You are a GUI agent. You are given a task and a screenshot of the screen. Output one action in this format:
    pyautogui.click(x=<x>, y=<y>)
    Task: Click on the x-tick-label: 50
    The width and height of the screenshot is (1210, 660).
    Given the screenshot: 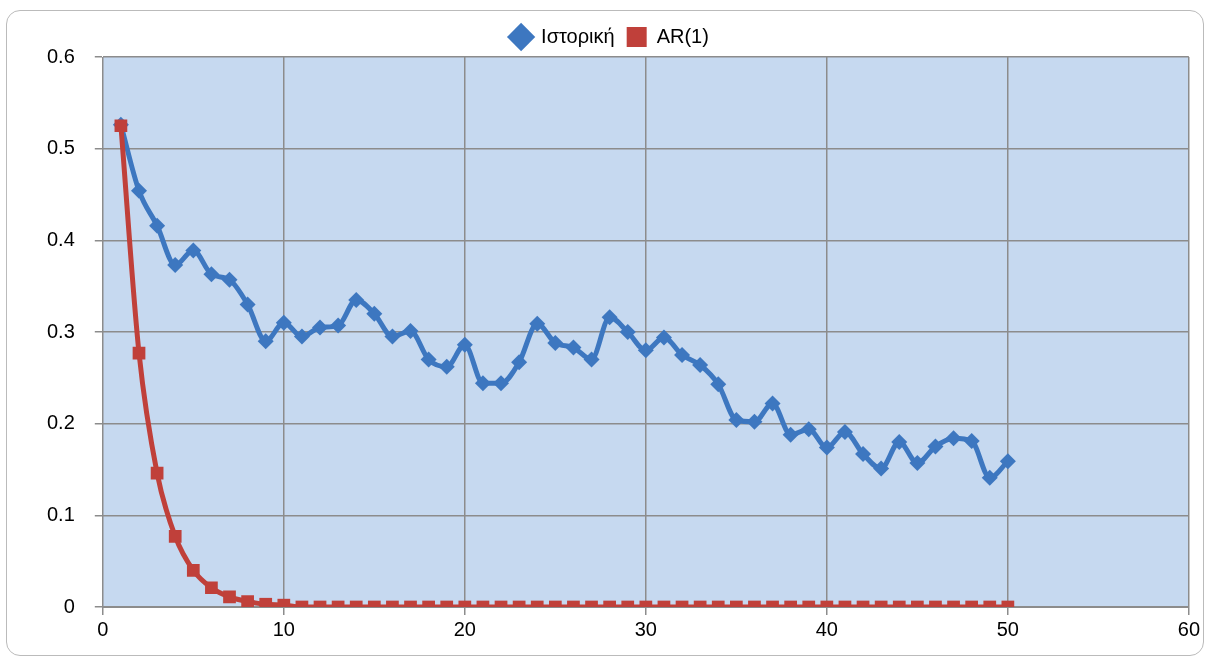 What is the action you would take?
    pyautogui.click(x=1007, y=628)
    